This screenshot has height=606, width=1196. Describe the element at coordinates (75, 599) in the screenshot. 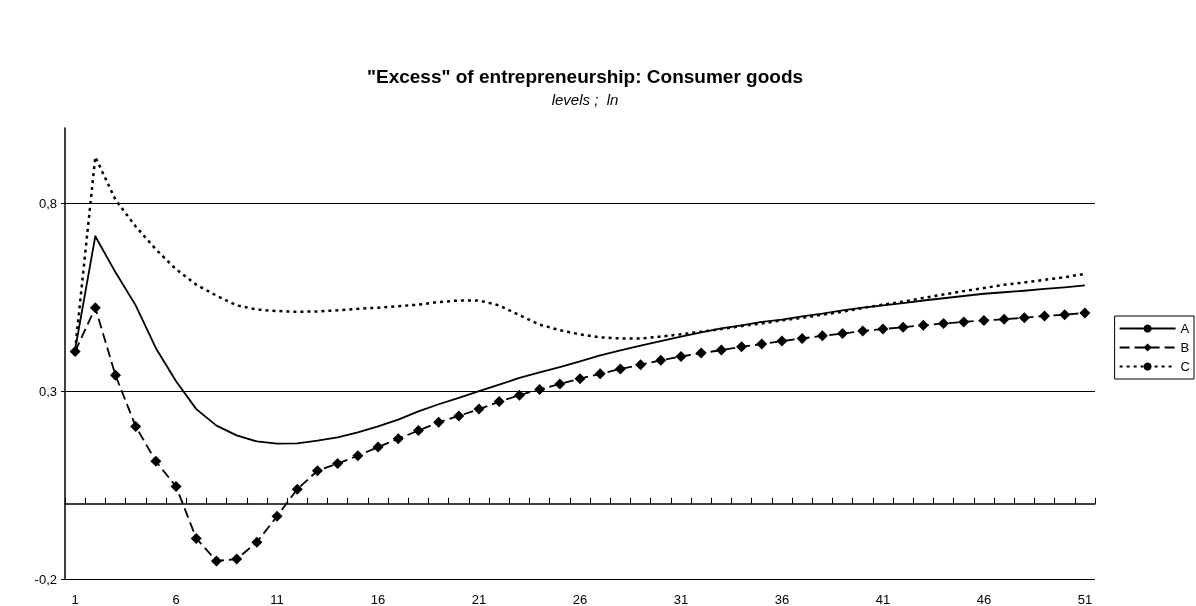

I see `x-tick-label: 1` at that location.